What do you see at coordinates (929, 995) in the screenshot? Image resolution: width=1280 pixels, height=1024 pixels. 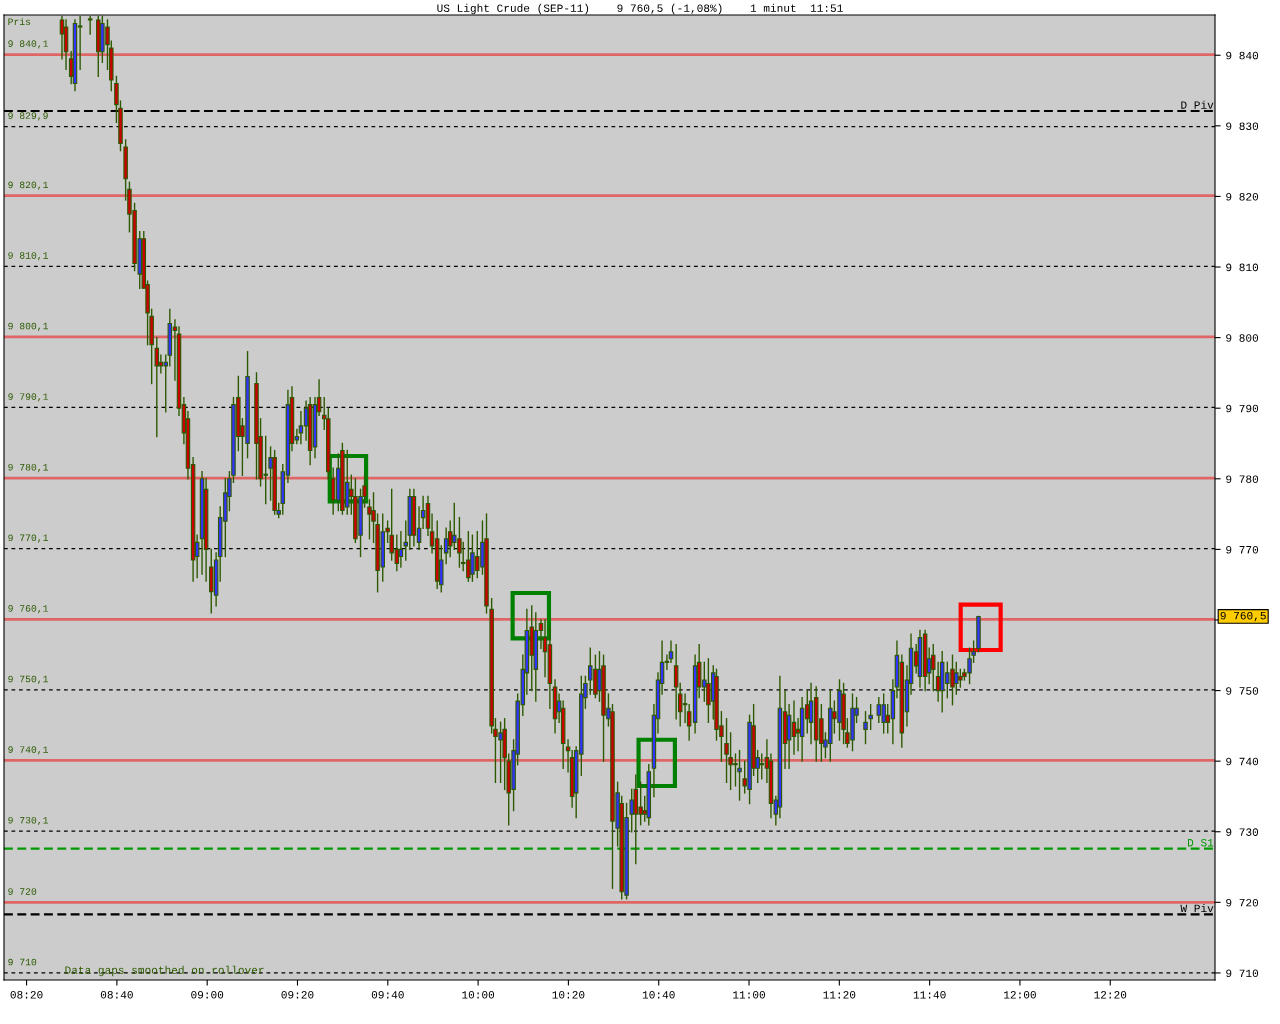 I see `x-tick-label: 11:40` at bounding box center [929, 995].